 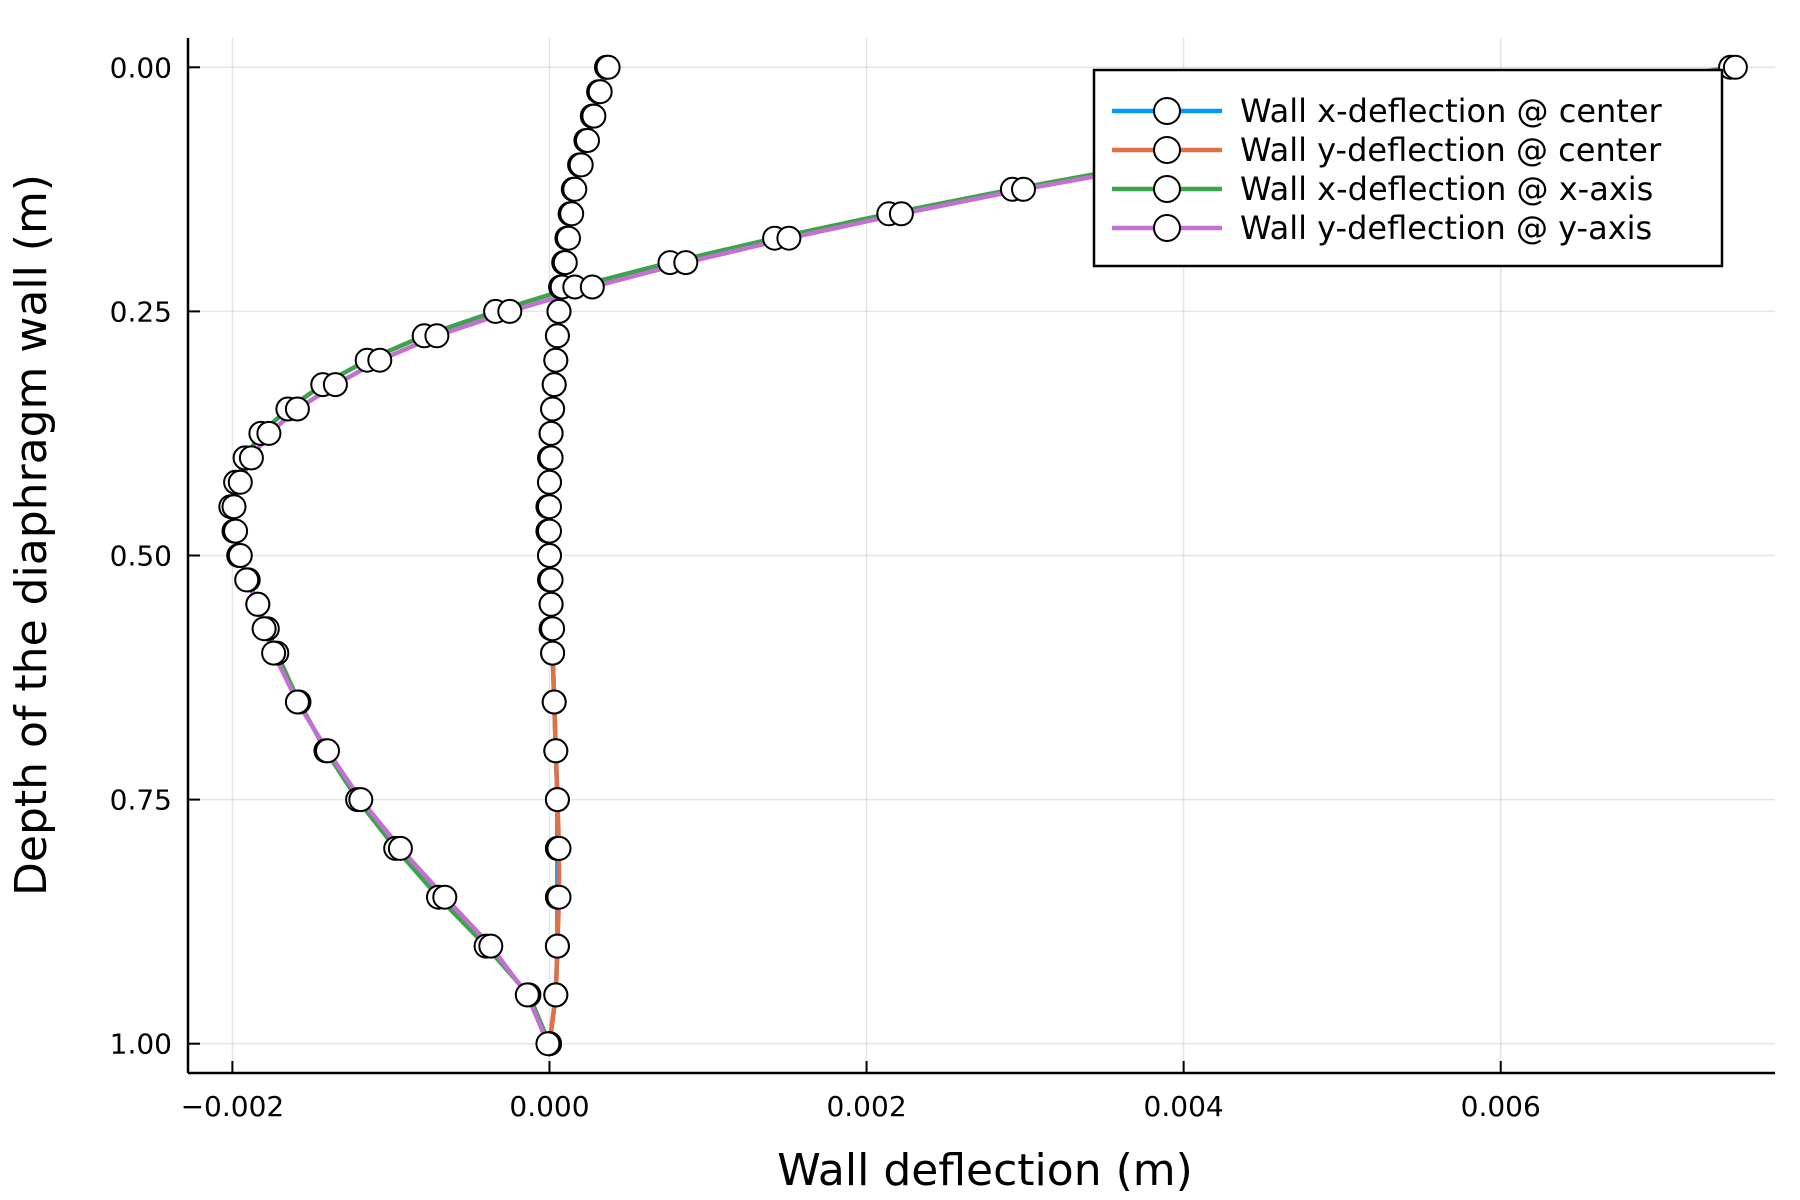 I want to click on y-tick-label: 0.50, so click(x=141, y=556).